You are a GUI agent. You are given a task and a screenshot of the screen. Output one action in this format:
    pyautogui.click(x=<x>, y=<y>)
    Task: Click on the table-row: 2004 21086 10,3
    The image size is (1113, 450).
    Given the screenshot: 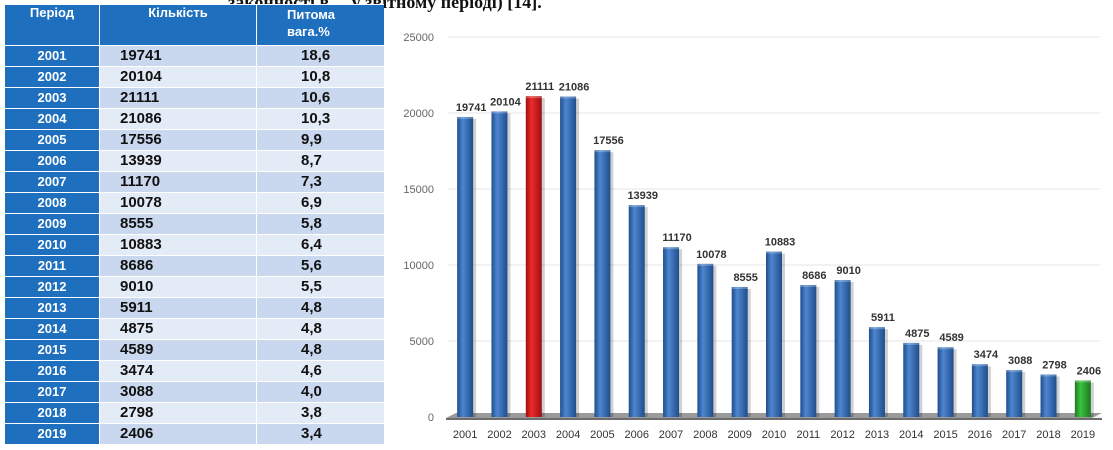 What is the action you would take?
    pyautogui.click(x=194, y=119)
    